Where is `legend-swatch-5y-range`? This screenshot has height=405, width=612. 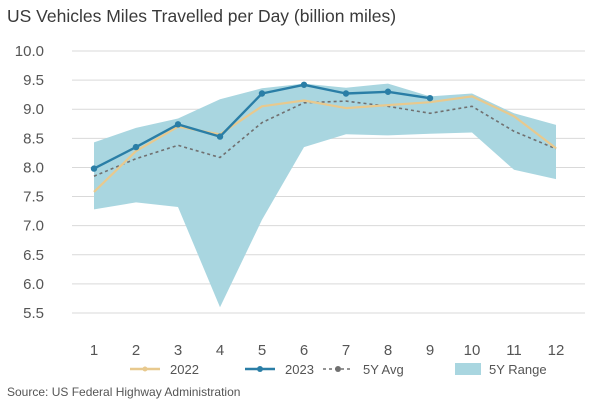 legend-swatch-5y-range is located at coordinates (468, 369).